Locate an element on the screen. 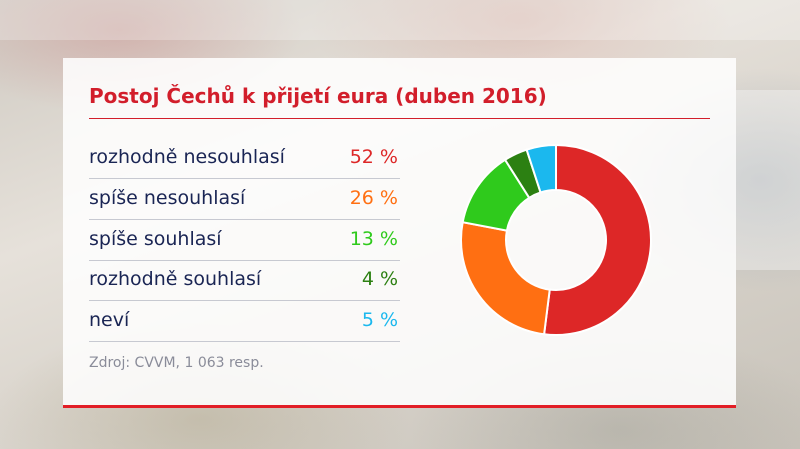  donut-chart is located at coordinates (556, 239).